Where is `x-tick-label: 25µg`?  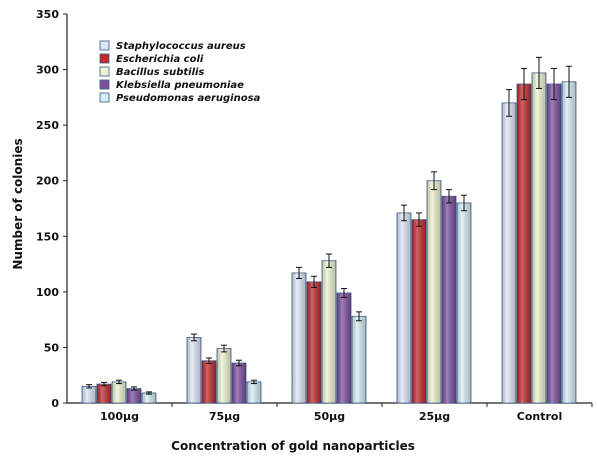 x-tick-label: 25µg is located at coordinates (434, 416).